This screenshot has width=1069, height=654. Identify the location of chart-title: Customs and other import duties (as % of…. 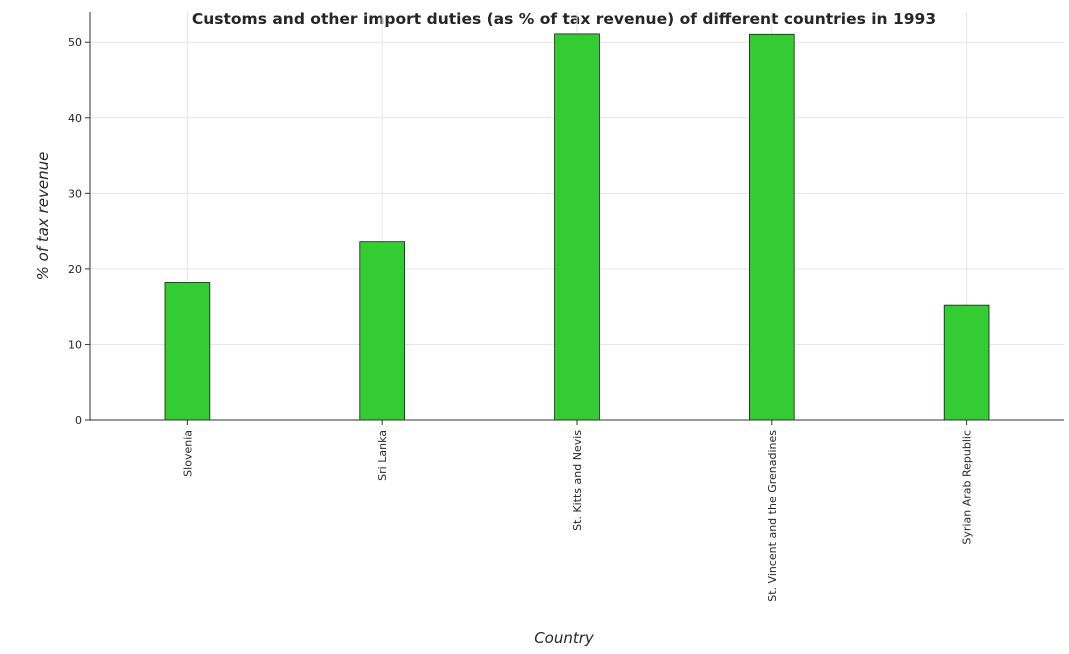
(564, 19).